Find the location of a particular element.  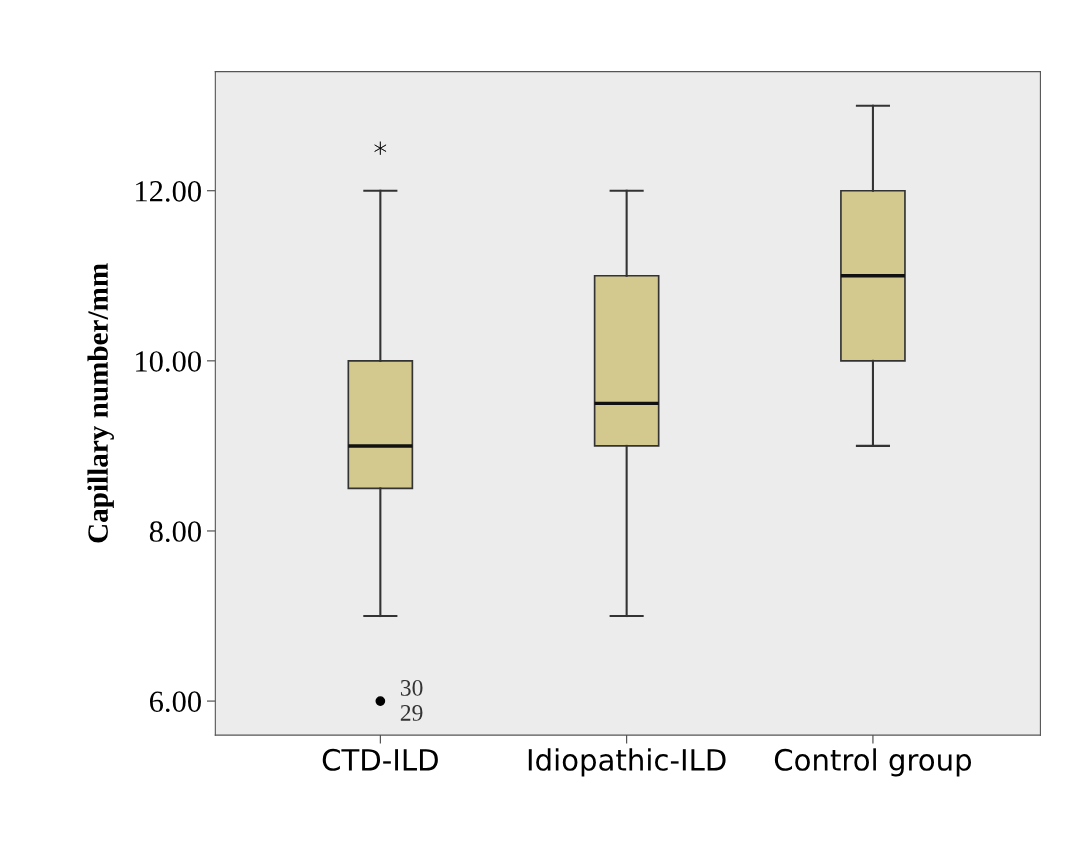

x-tick-label: CTD-ILD is located at coordinates (380, 759).